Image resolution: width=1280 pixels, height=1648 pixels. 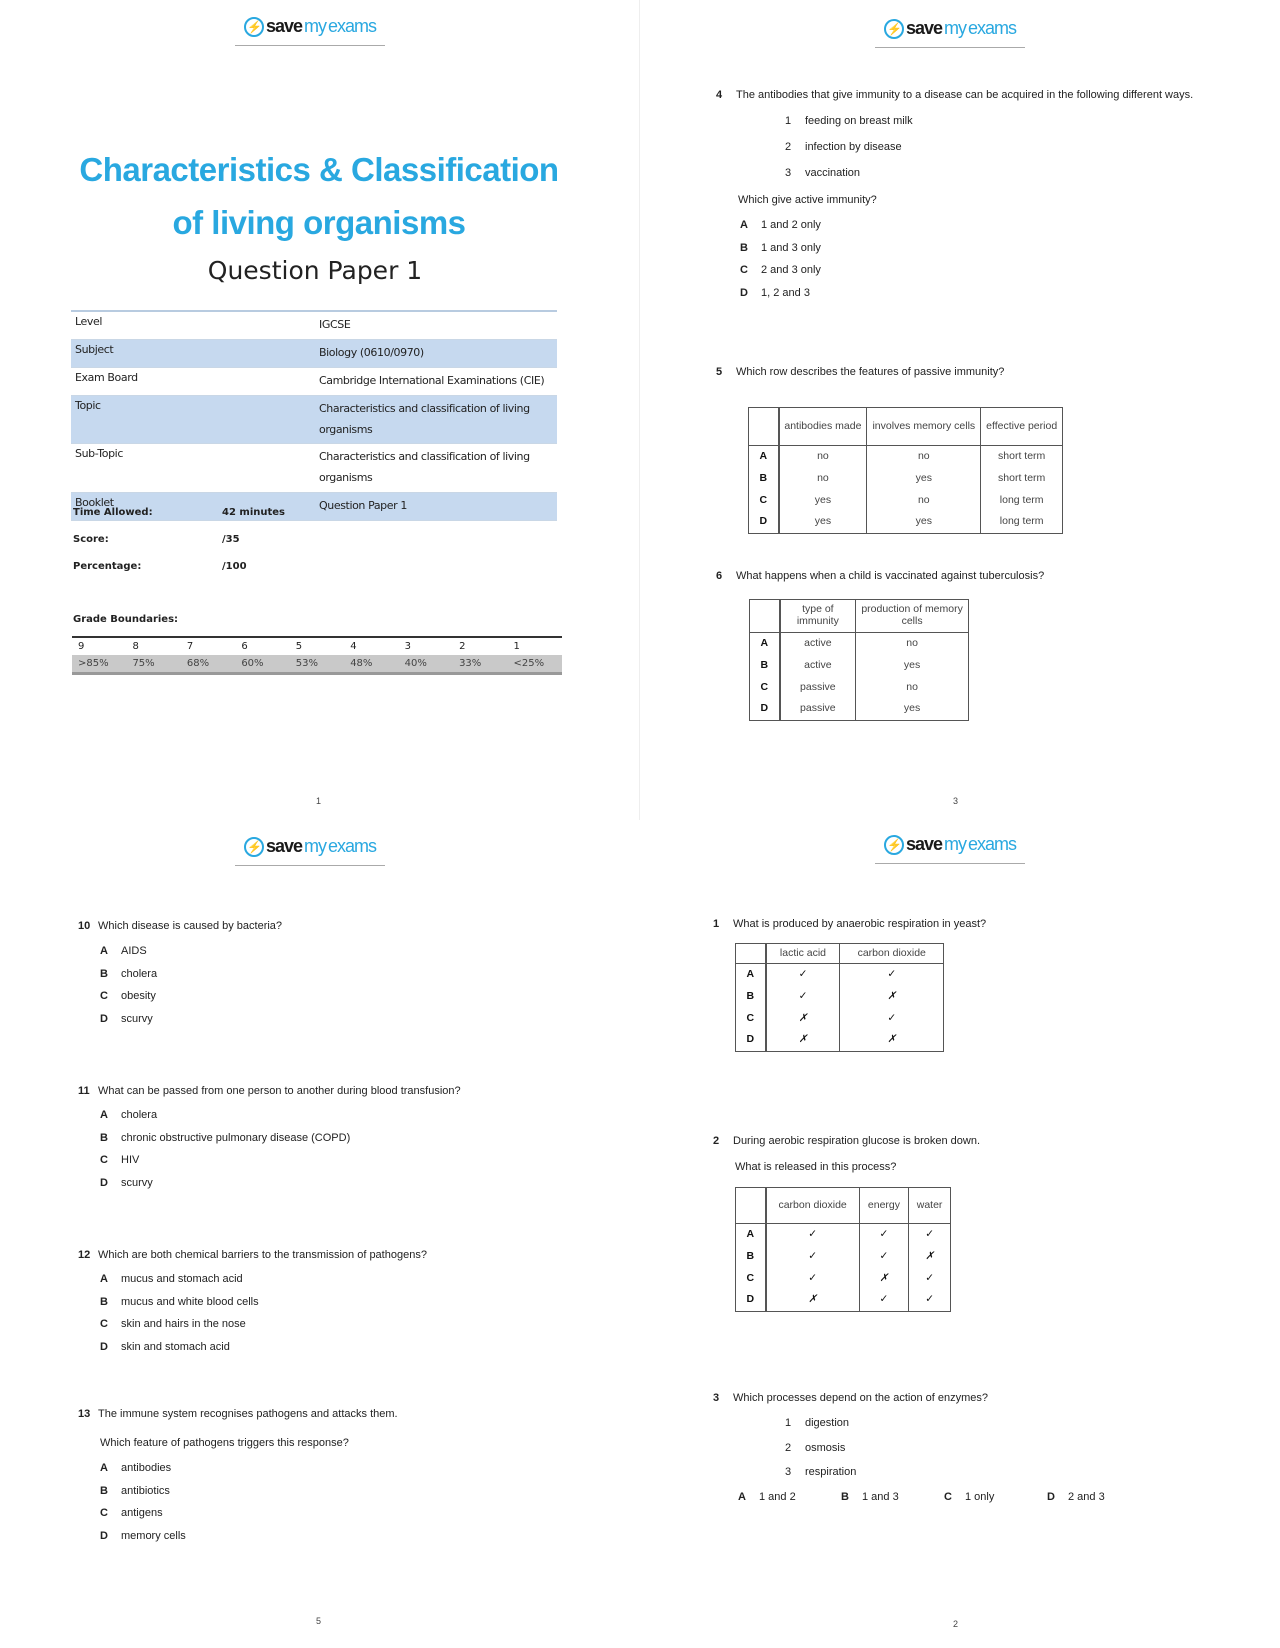 What do you see at coordinates (534, 665) in the screenshot?
I see `boundary-cell: <25%` at bounding box center [534, 665].